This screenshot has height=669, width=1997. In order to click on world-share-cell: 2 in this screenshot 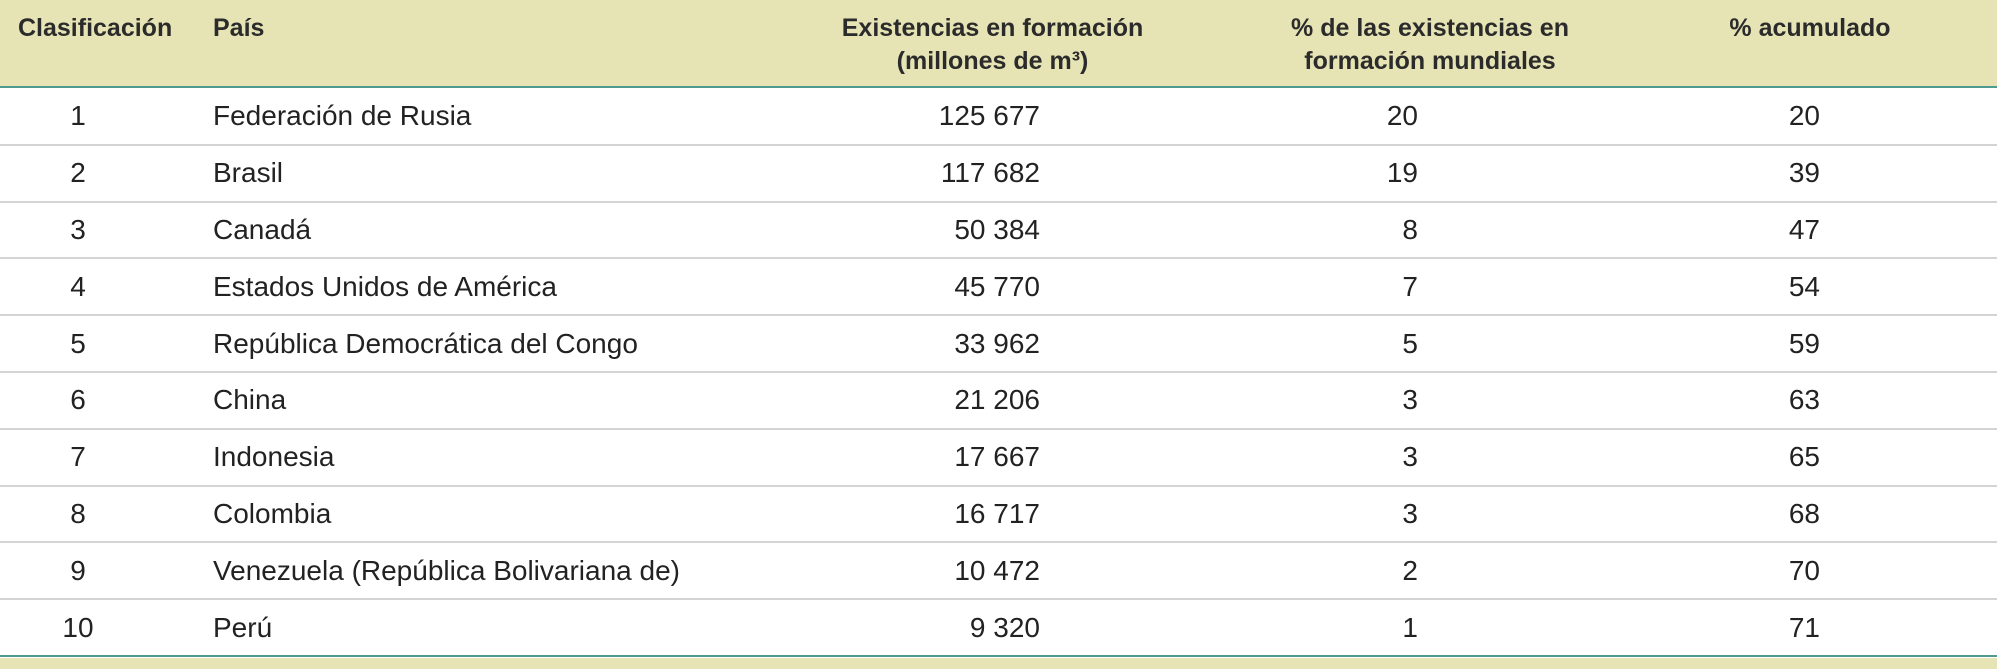, I will do `click(1410, 570)`.